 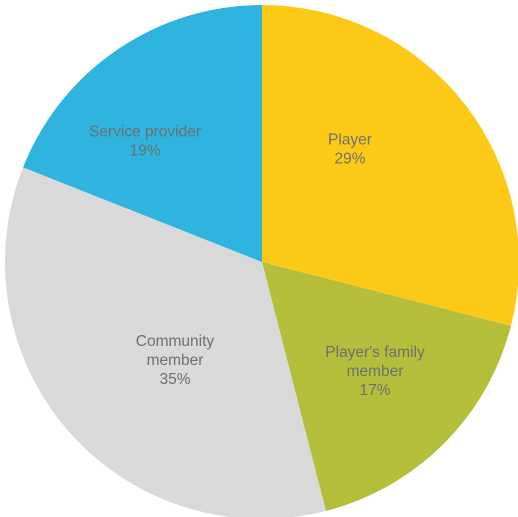 What do you see at coordinates (145, 142) in the screenshot?
I see `pie-slice-label-4: Service provider 19%` at bounding box center [145, 142].